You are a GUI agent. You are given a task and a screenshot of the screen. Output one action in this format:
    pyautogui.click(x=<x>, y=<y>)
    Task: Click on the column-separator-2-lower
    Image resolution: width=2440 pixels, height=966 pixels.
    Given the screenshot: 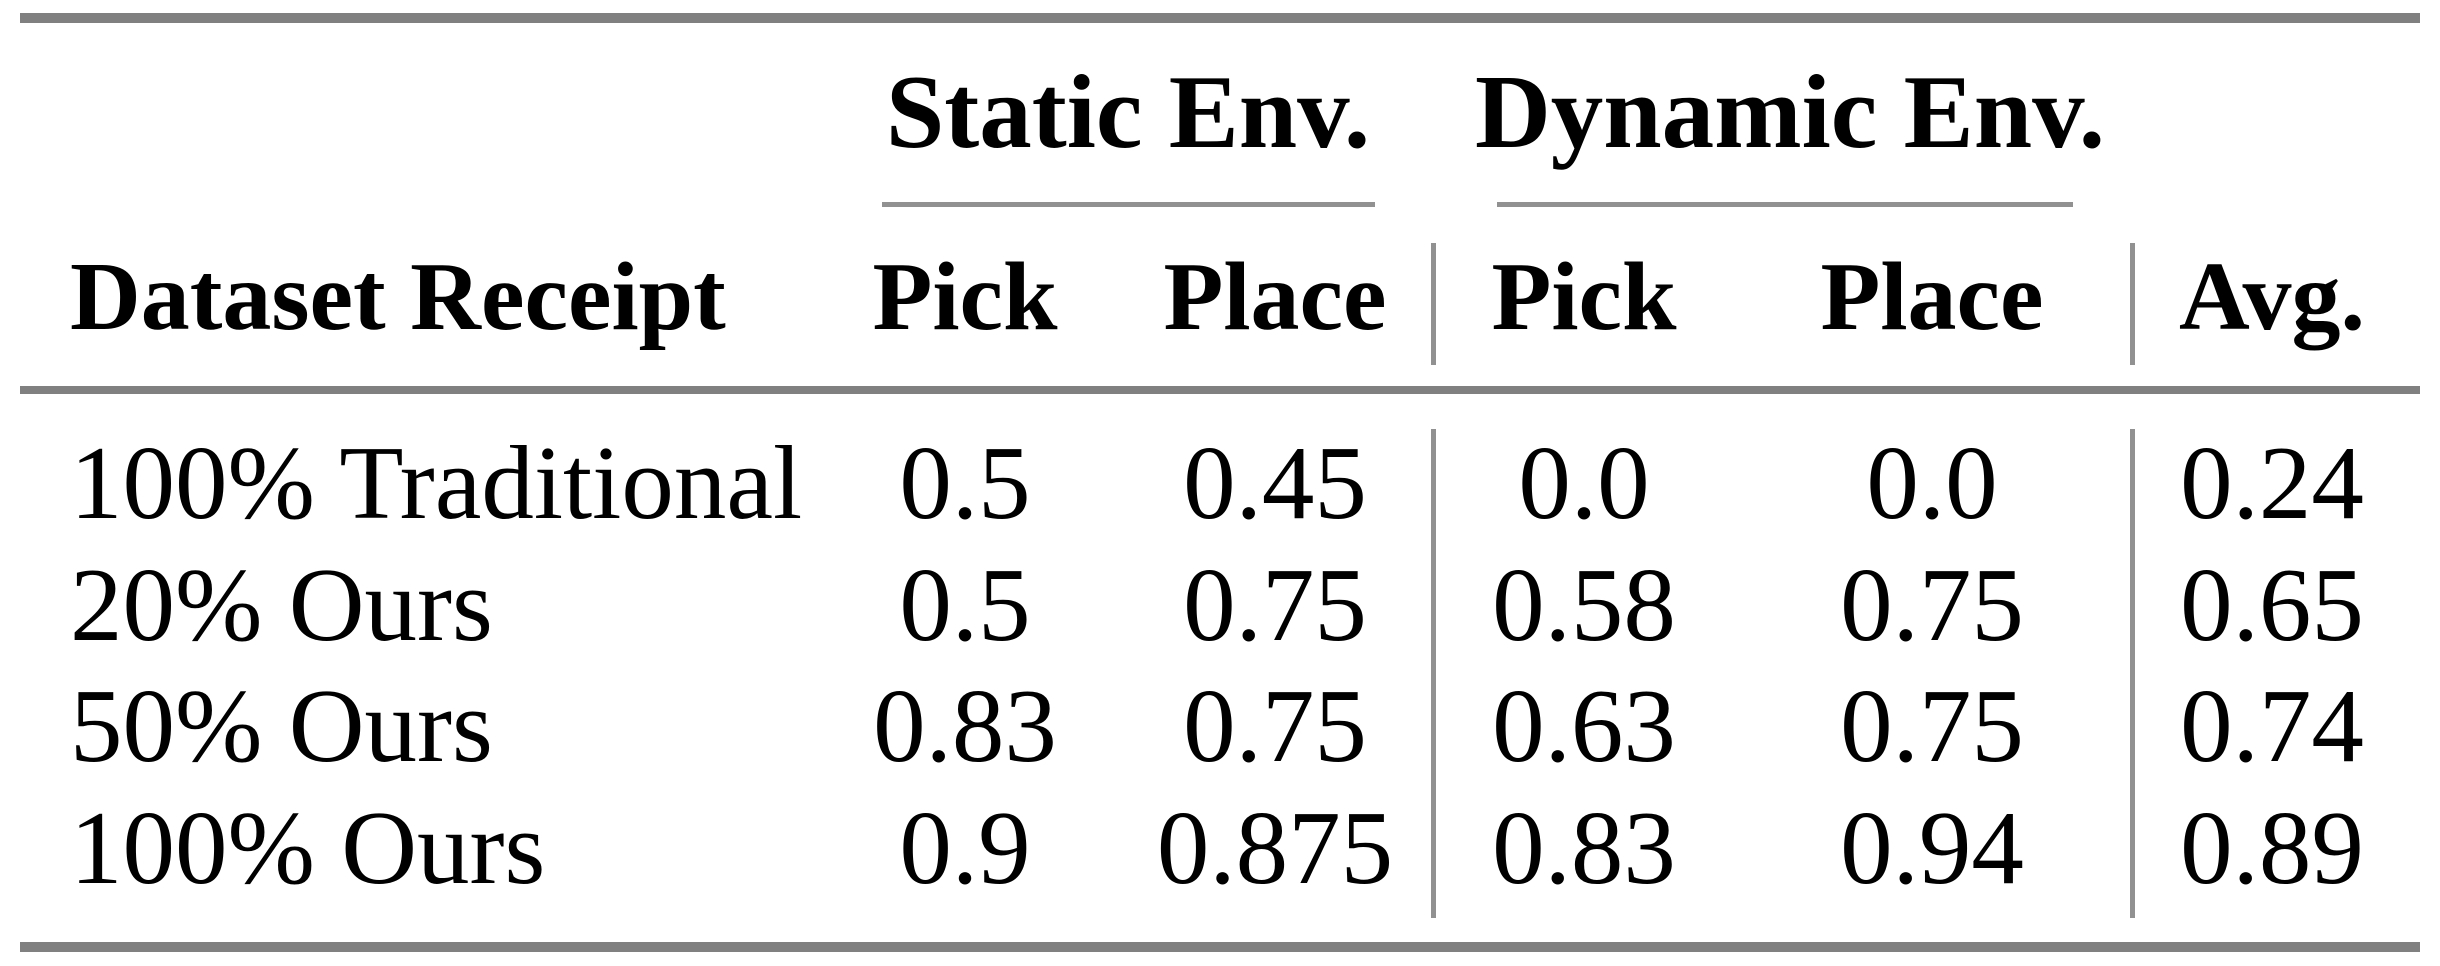 What is the action you would take?
    pyautogui.click(x=2132, y=673)
    